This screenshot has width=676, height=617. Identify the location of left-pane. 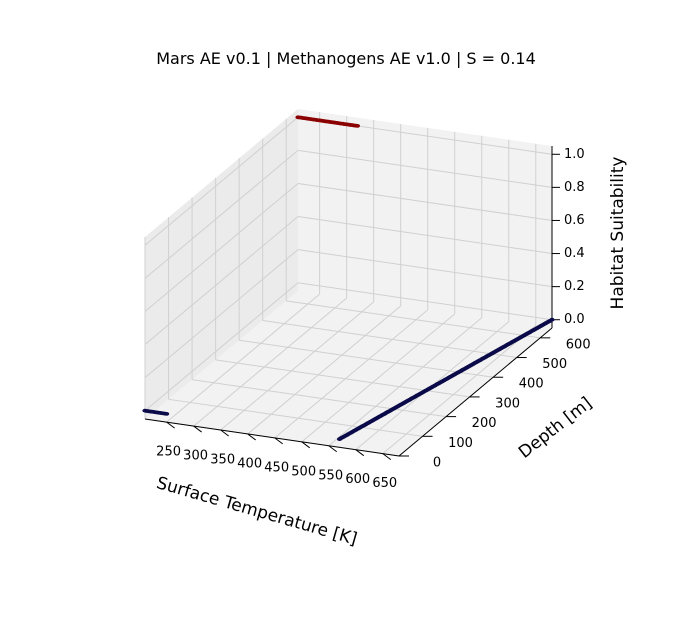
(221, 264).